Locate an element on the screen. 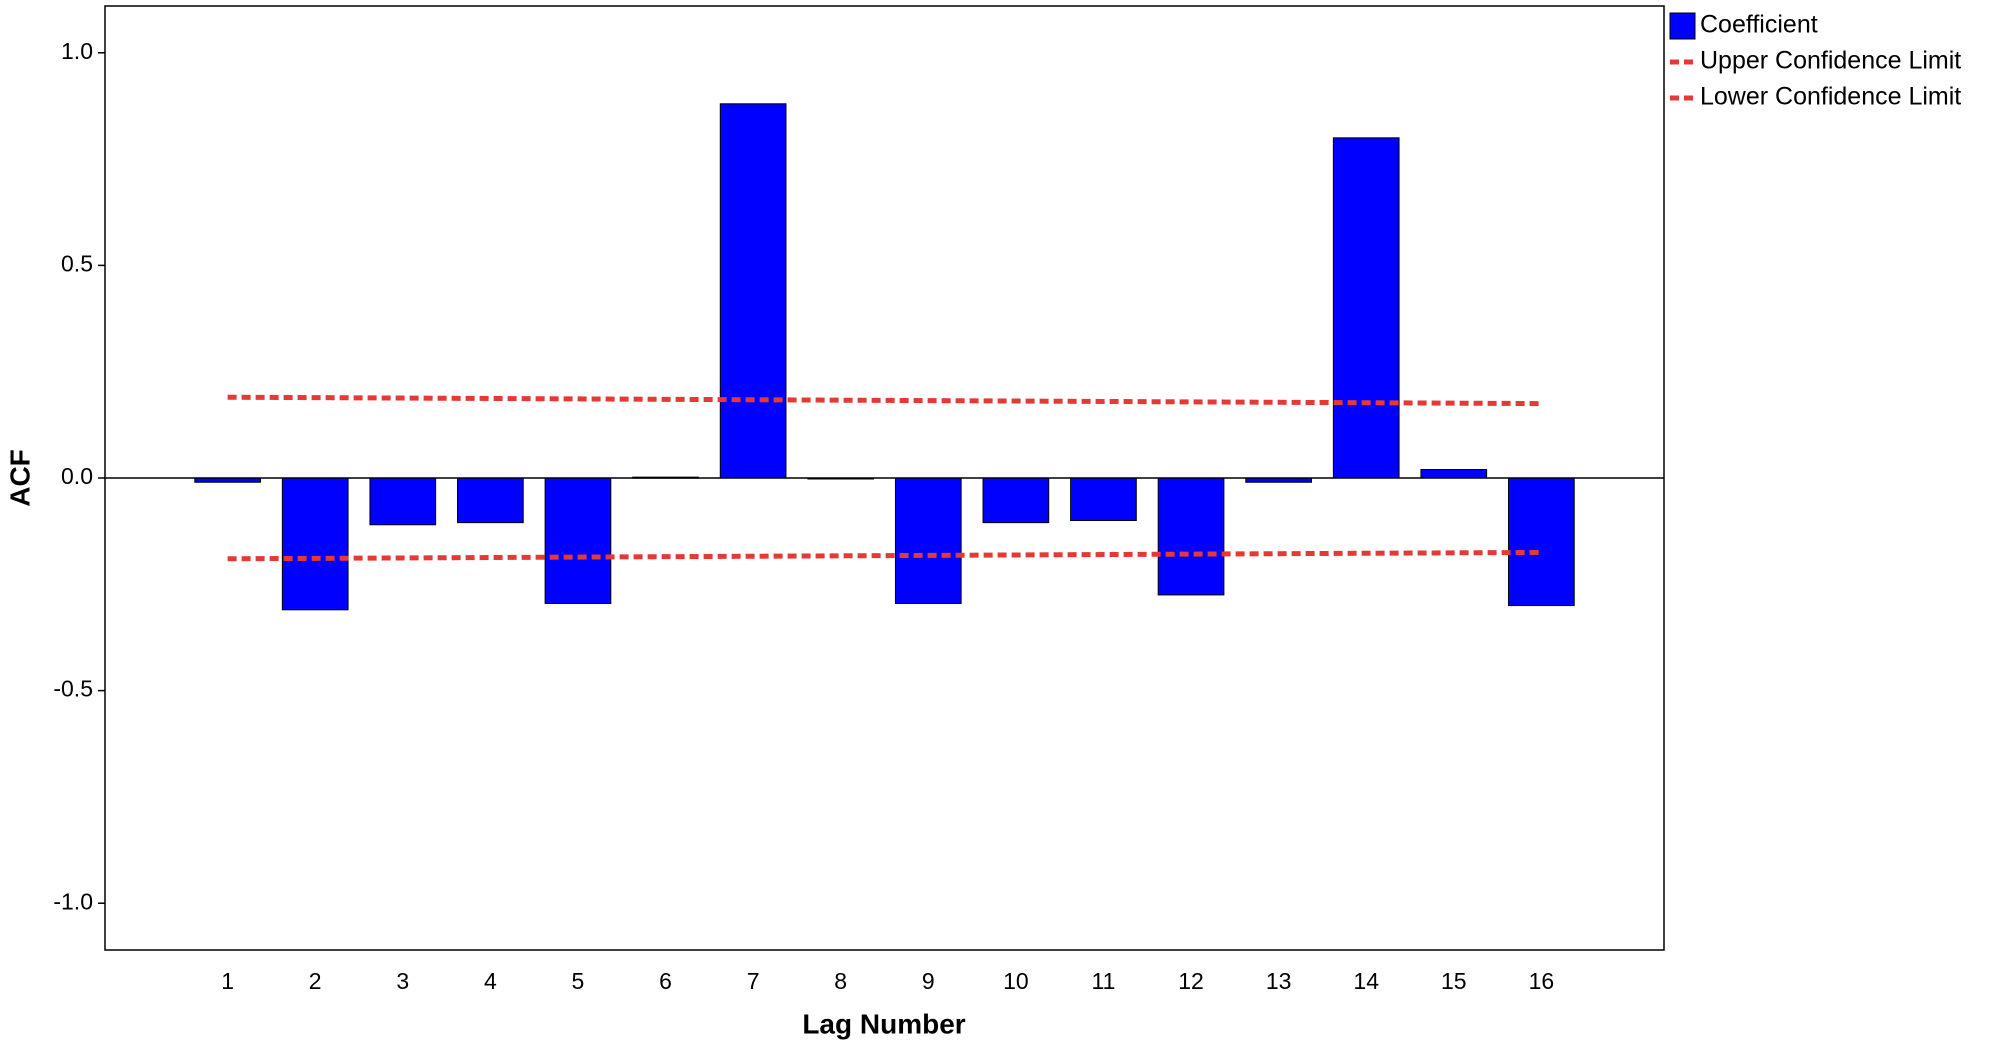  y-tick-label: 0.0 is located at coordinates (77, 476).